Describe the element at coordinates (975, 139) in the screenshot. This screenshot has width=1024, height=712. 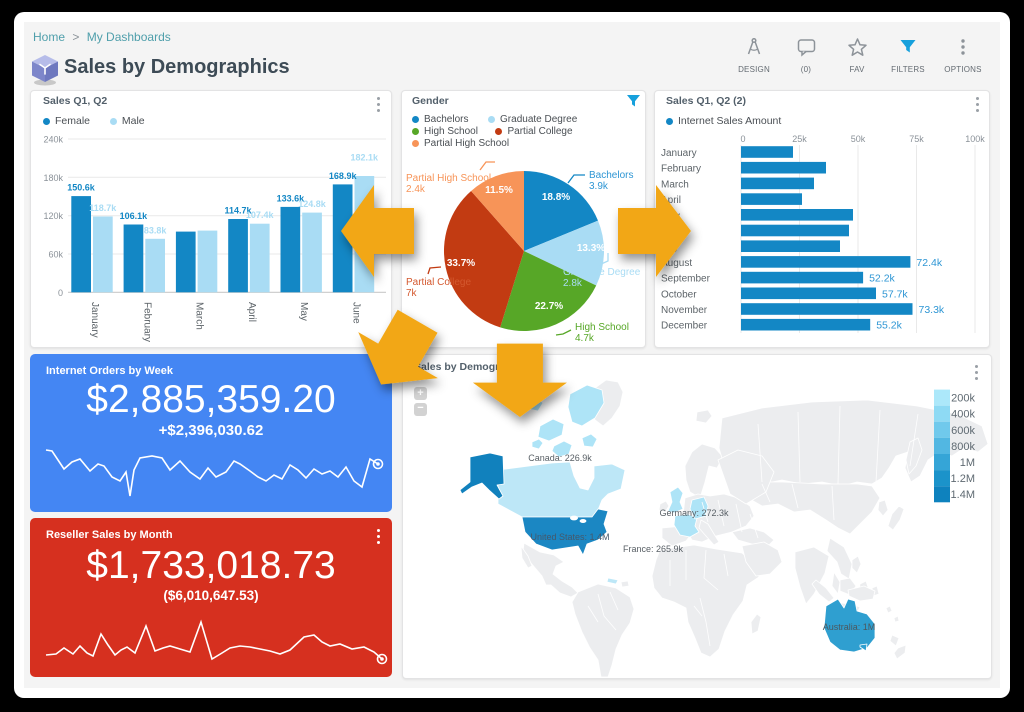
I see `svg-text: 100k` at that location.